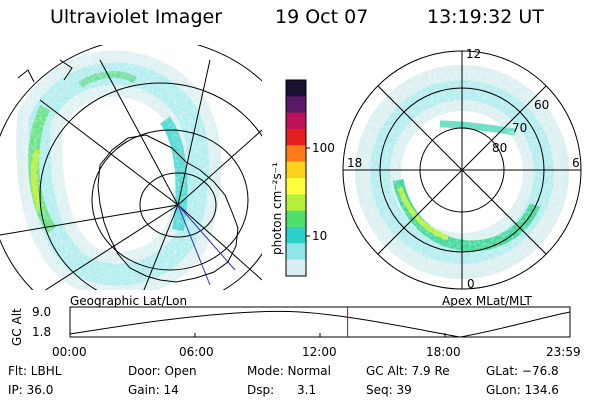 Image resolution: width=600 pixels, height=400 pixels. Describe the element at coordinates (563, 352) in the screenshot. I see `timeline-xtick-2359: 23:59` at that location.